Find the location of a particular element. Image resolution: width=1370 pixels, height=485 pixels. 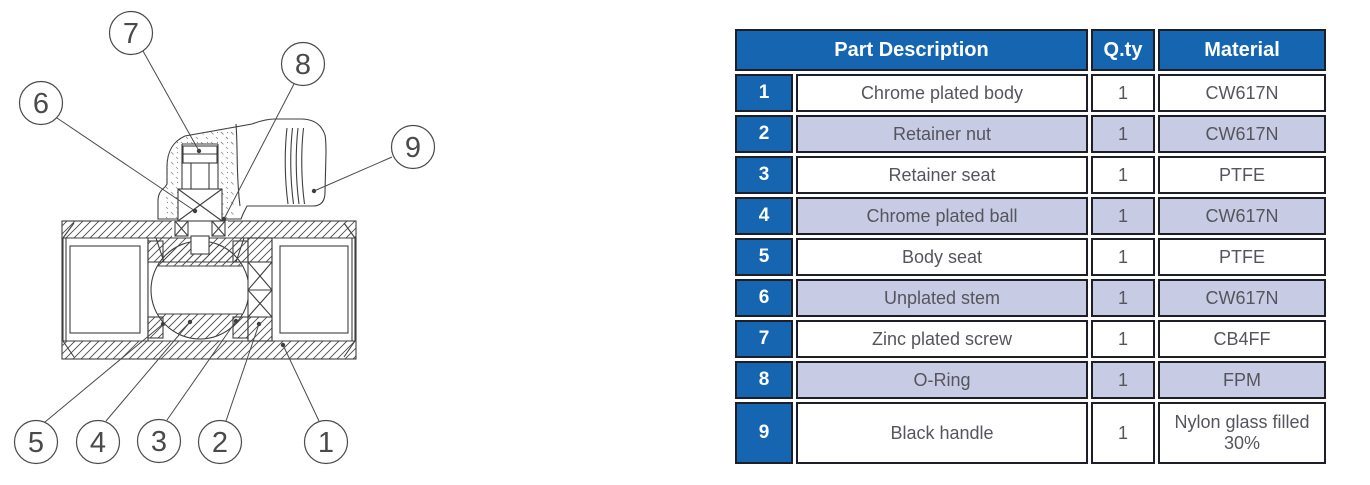

callout-2: 2 is located at coordinates (220, 442).